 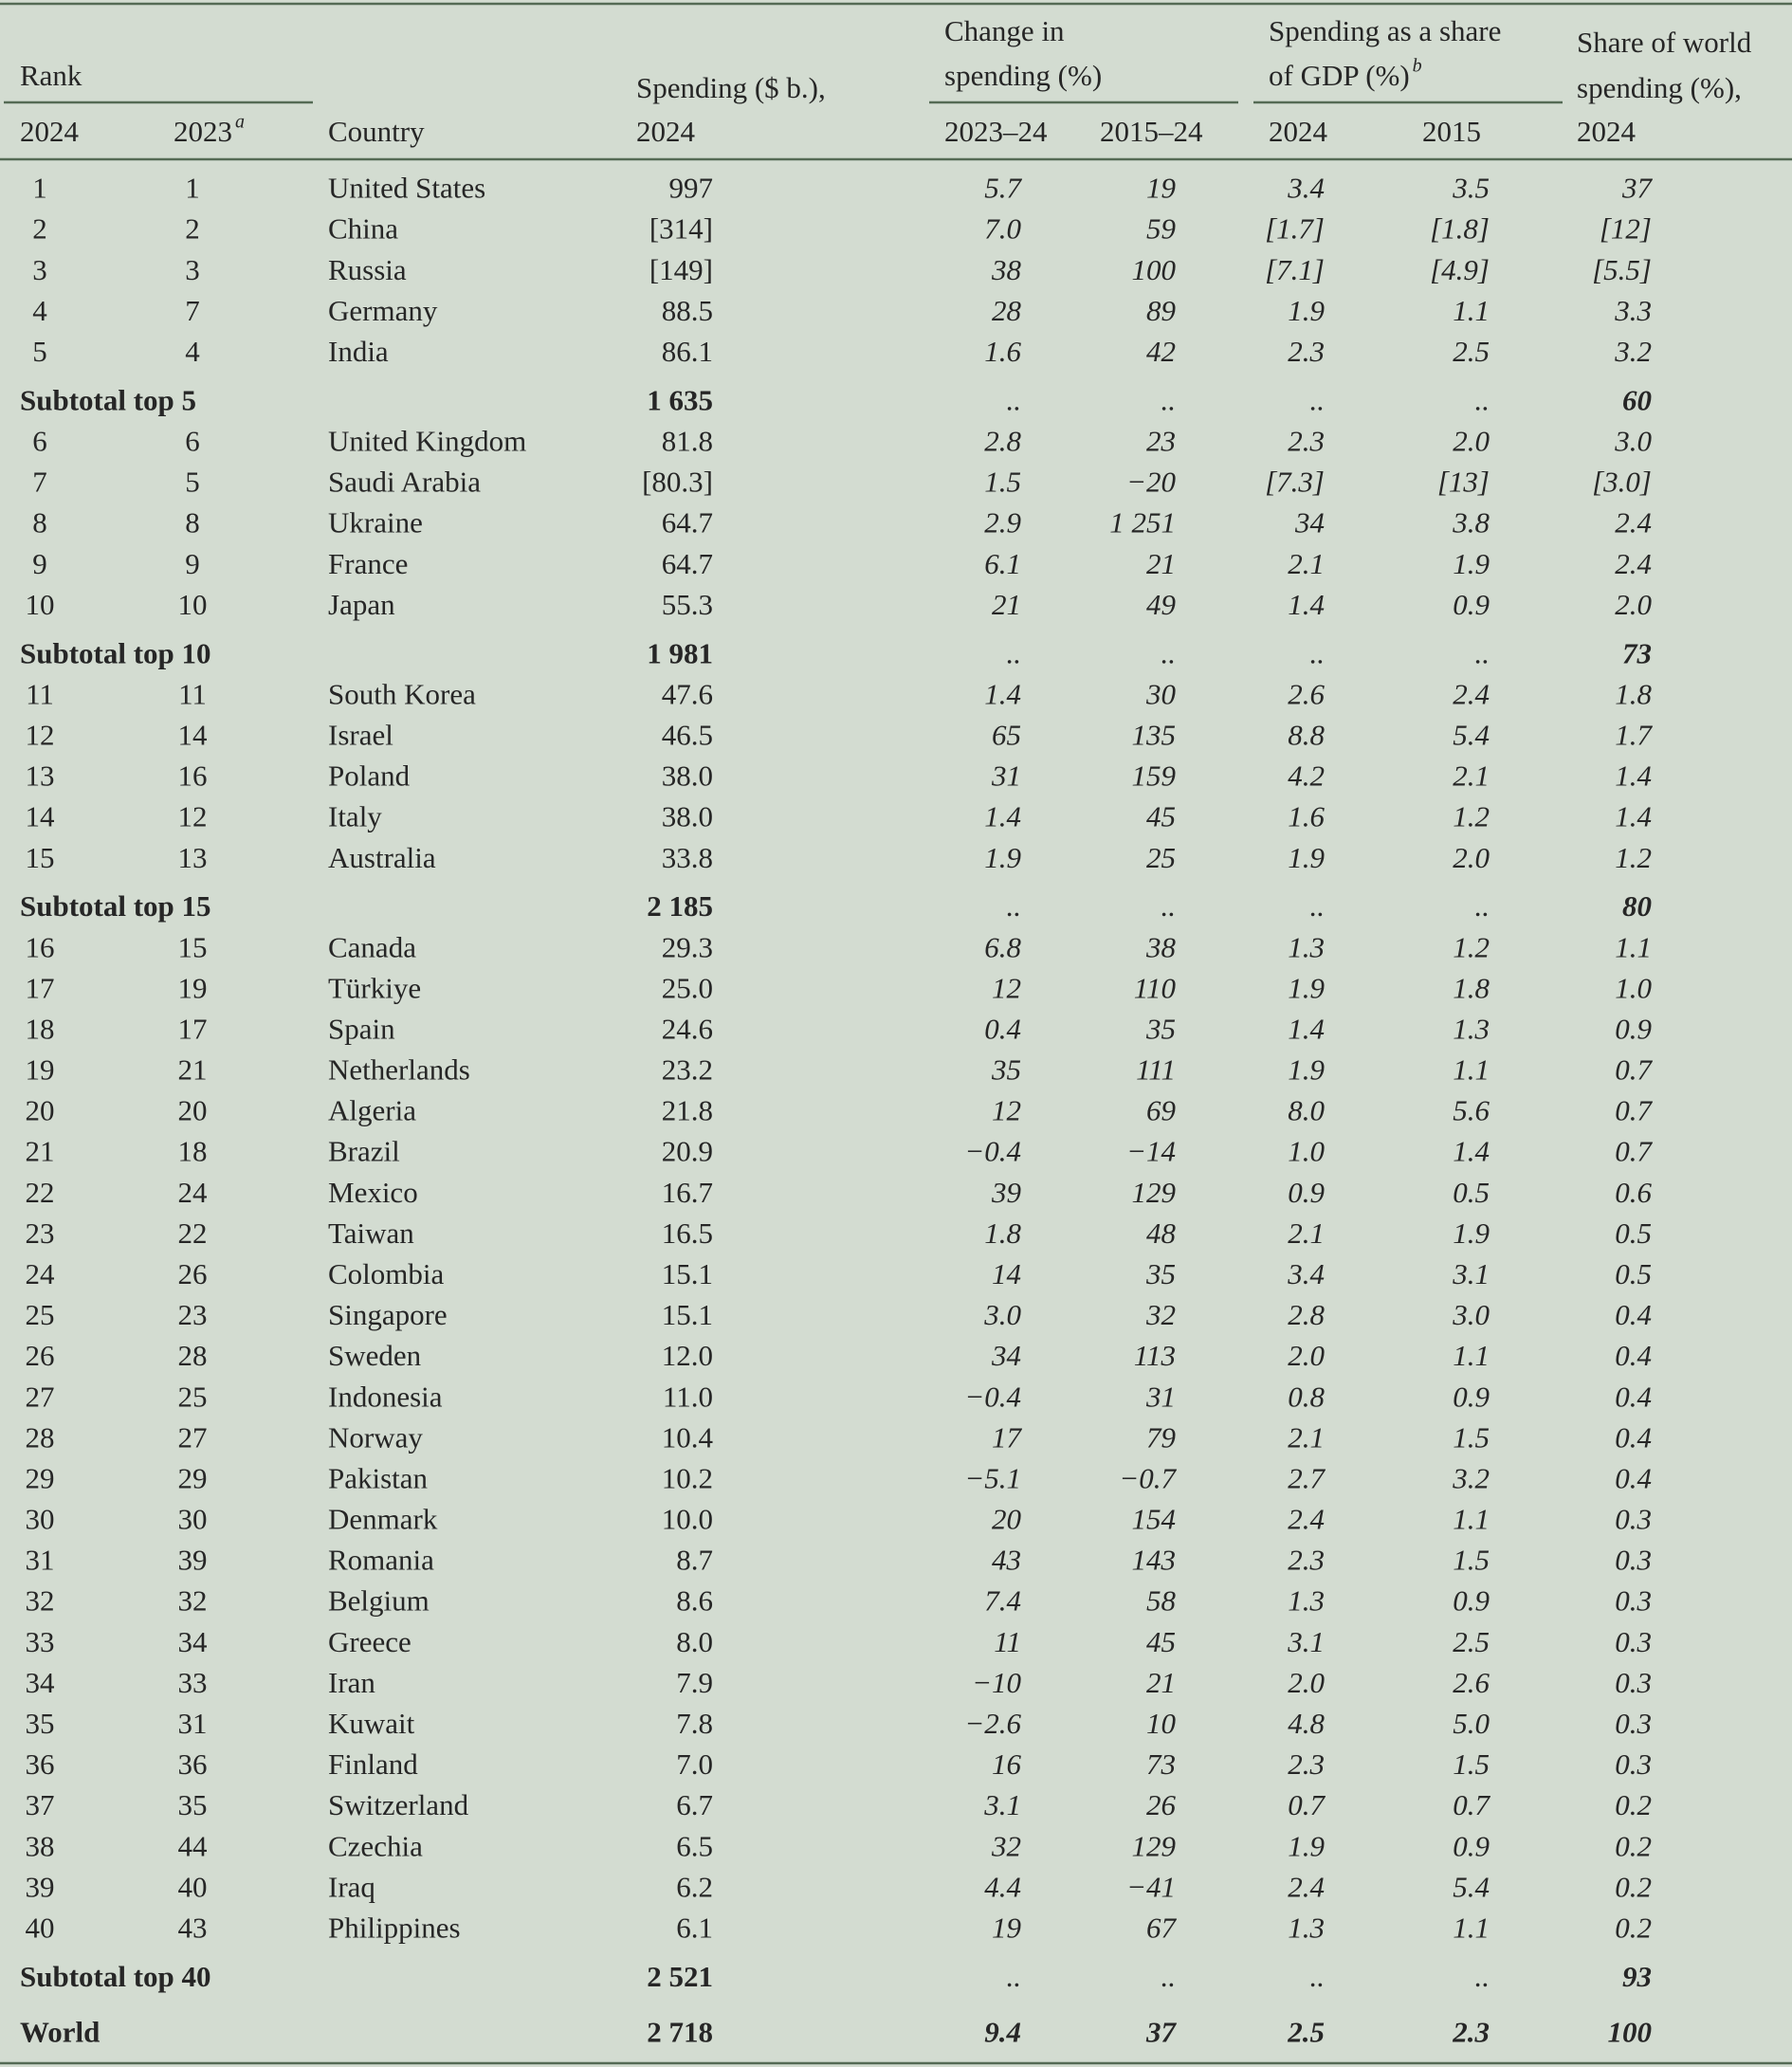 What do you see at coordinates (1002, 1805) in the screenshot?
I see `change-2023-24: 3.1` at bounding box center [1002, 1805].